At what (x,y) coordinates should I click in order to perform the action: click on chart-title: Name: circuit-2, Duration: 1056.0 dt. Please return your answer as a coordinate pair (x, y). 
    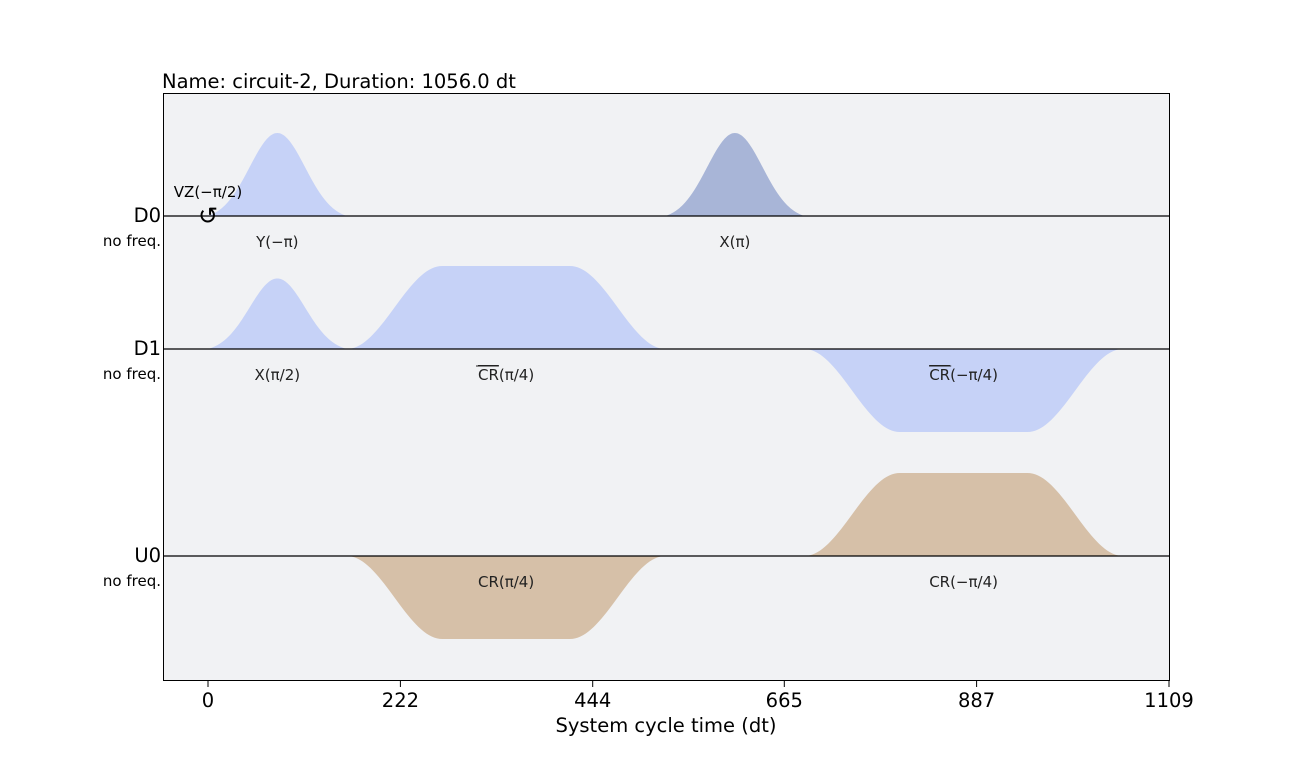
    Looking at the image, I should click on (339, 81).